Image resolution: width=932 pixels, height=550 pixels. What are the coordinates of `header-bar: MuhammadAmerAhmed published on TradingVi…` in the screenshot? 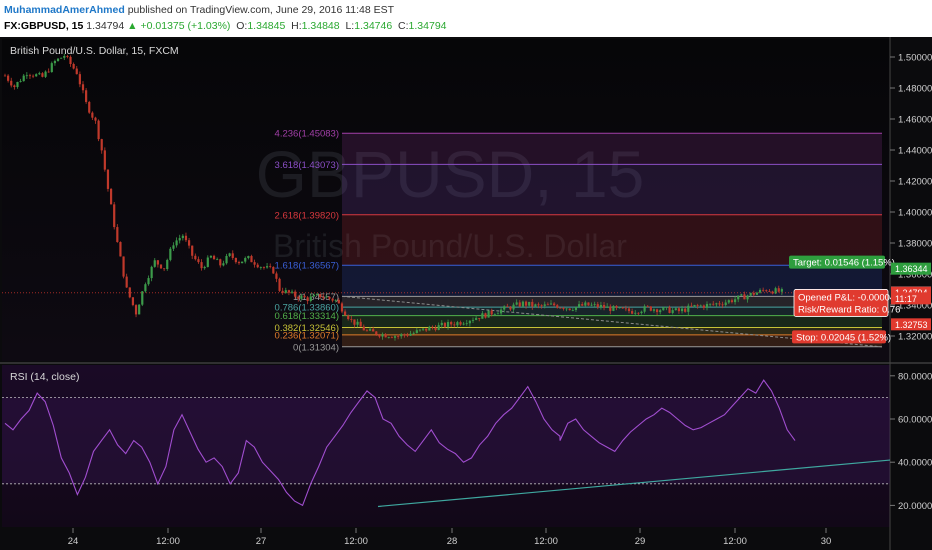 It's located at (466, 18).